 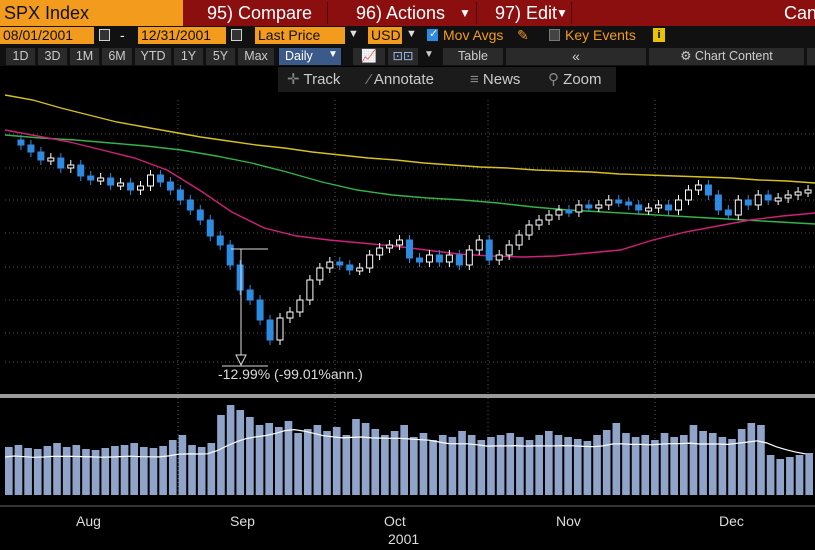 What do you see at coordinates (104, 35) in the screenshot?
I see `start-calendar-icon` at bounding box center [104, 35].